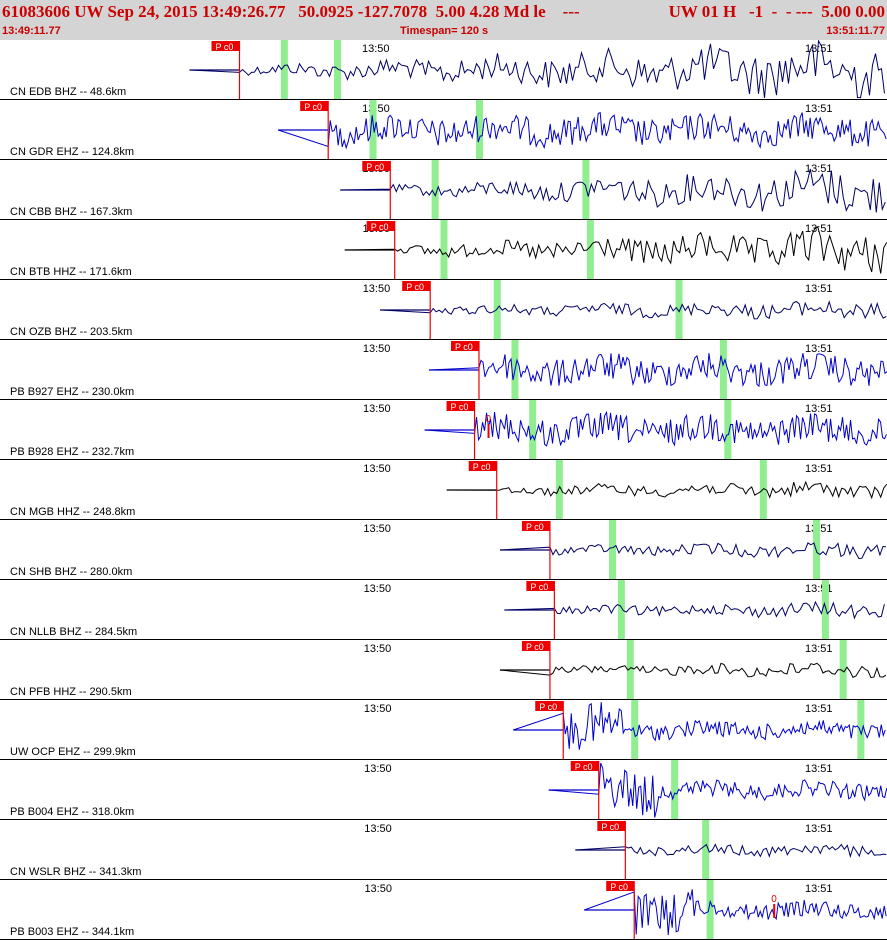 Image resolution: width=887 pixels, height=940 pixels. Describe the element at coordinates (72, 812) in the screenshot. I see `trace-label: PB B004 EHZ -- 318.0km` at that location.